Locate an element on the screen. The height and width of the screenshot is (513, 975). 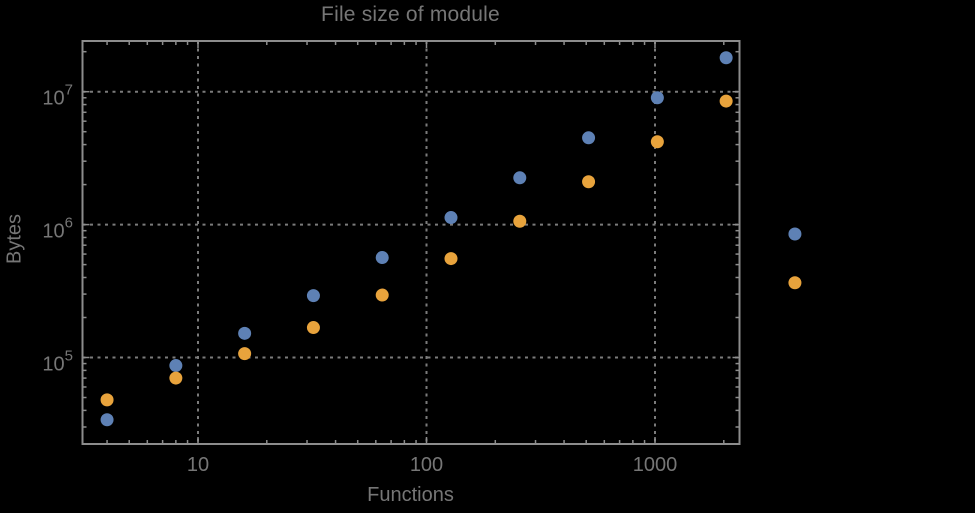
x-tick-label: 1000 is located at coordinates (655, 465).